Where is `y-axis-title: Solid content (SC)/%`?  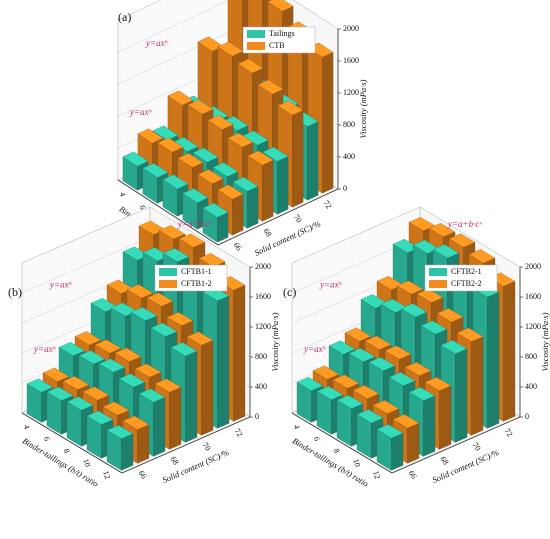 y-axis-title: Solid content (SC)/% is located at coordinates (466, 466).